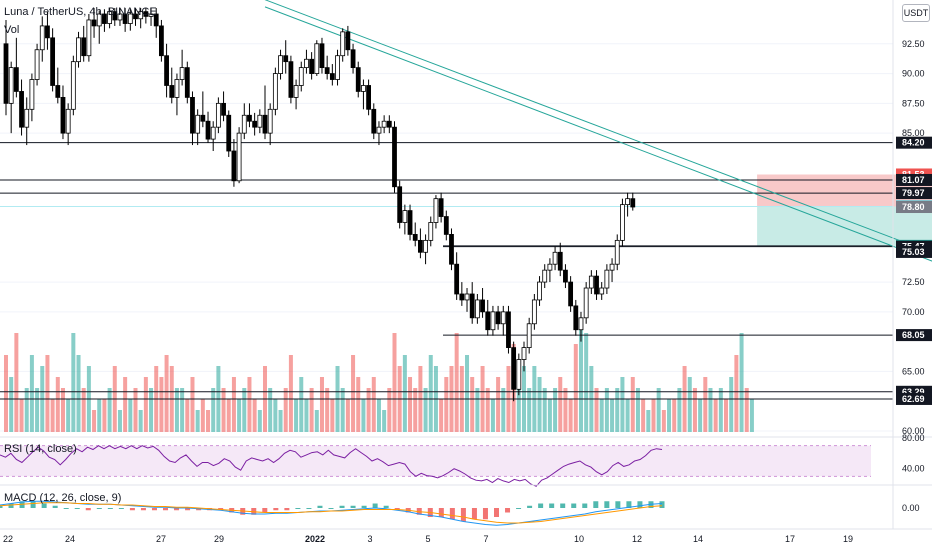 The width and height of the screenshot is (932, 550). What do you see at coordinates (913, 399) in the screenshot?
I see `price-tag-label: 62.69` at bounding box center [913, 399].